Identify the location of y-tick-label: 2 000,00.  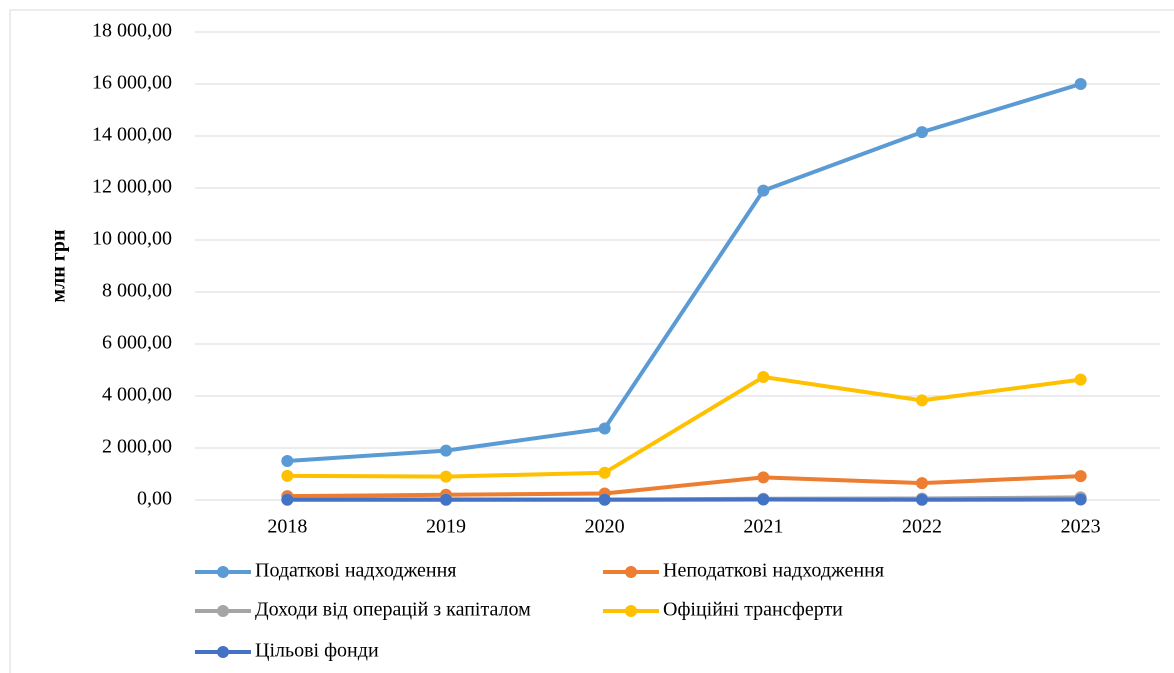
(137, 447).